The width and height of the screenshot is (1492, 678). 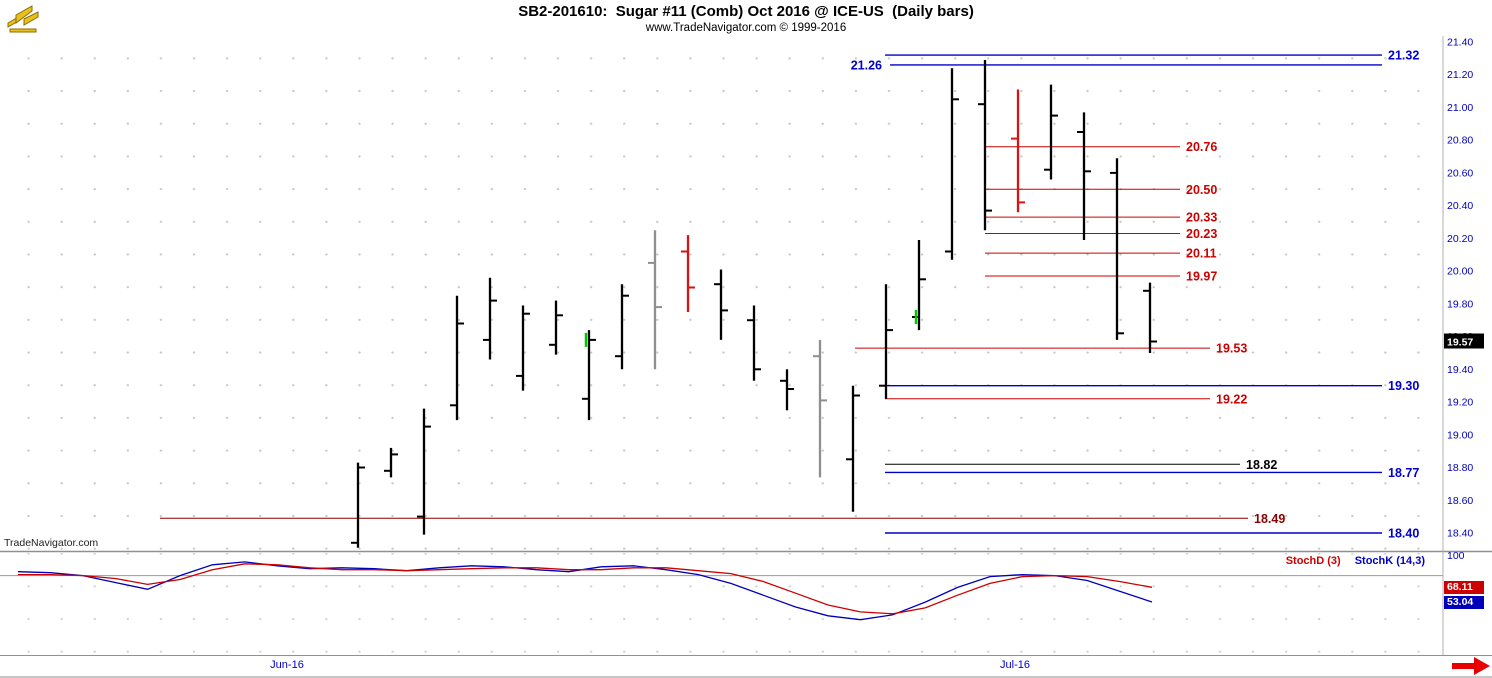 I want to click on price-tick-label: 19.20, so click(x=1460, y=403).